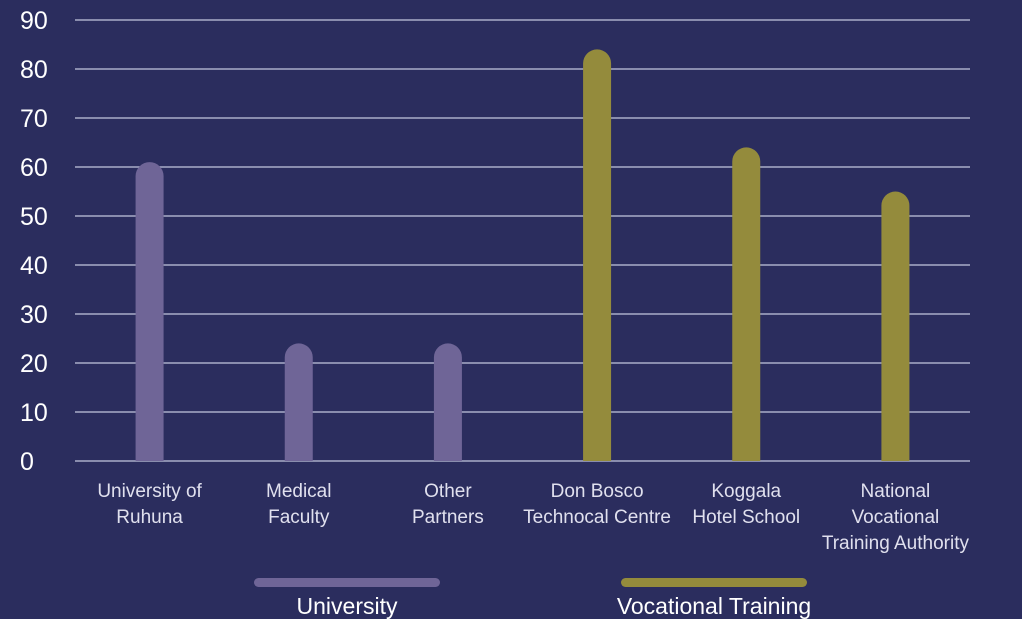 The height and width of the screenshot is (619, 1022). What do you see at coordinates (34, 21) in the screenshot?
I see `y-tick-label: 90` at bounding box center [34, 21].